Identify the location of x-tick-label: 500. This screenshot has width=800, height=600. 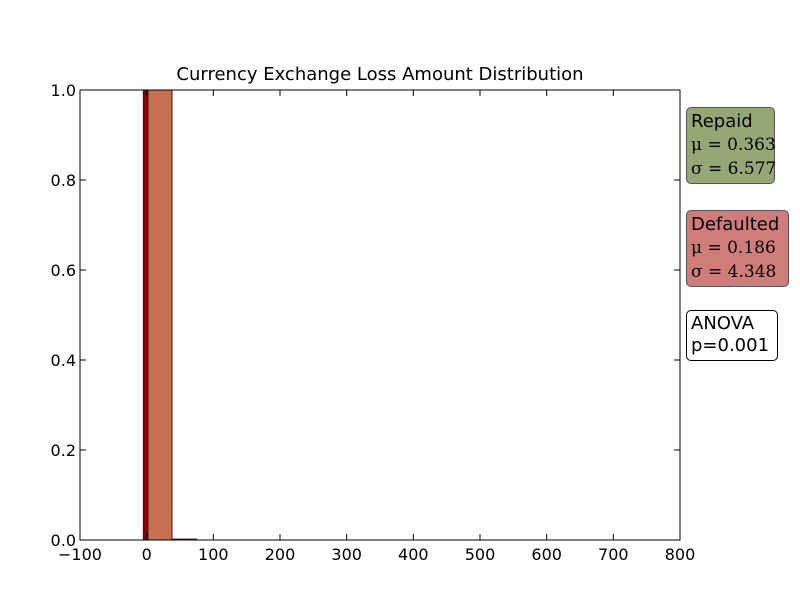
(480, 554).